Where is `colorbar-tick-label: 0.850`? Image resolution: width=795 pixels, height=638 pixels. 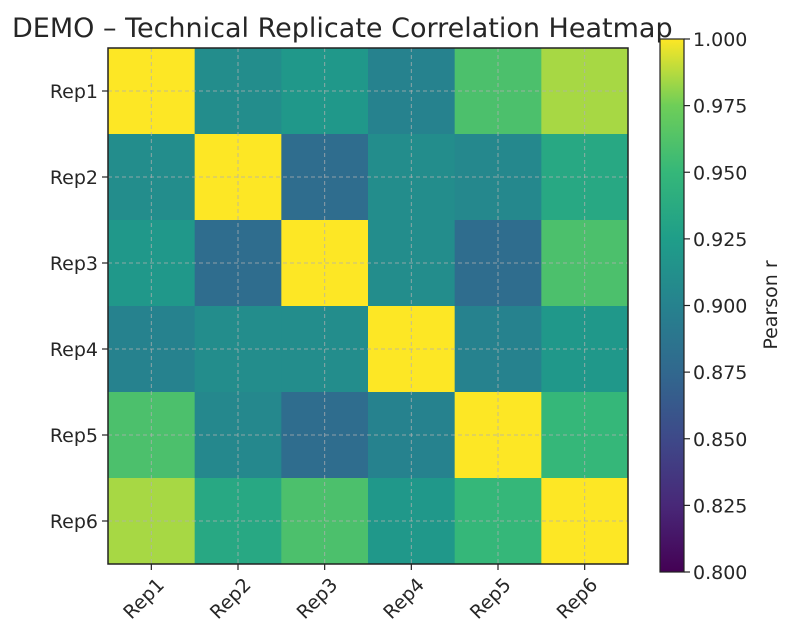
colorbar-tick-label: 0.850 is located at coordinates (720, 440).